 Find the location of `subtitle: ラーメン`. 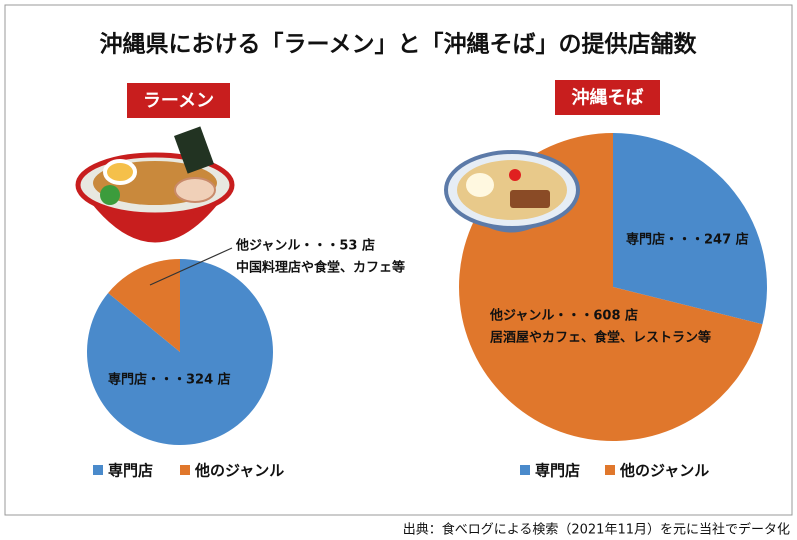

subtitle: ラーメン is located at coordinates (178, 101).